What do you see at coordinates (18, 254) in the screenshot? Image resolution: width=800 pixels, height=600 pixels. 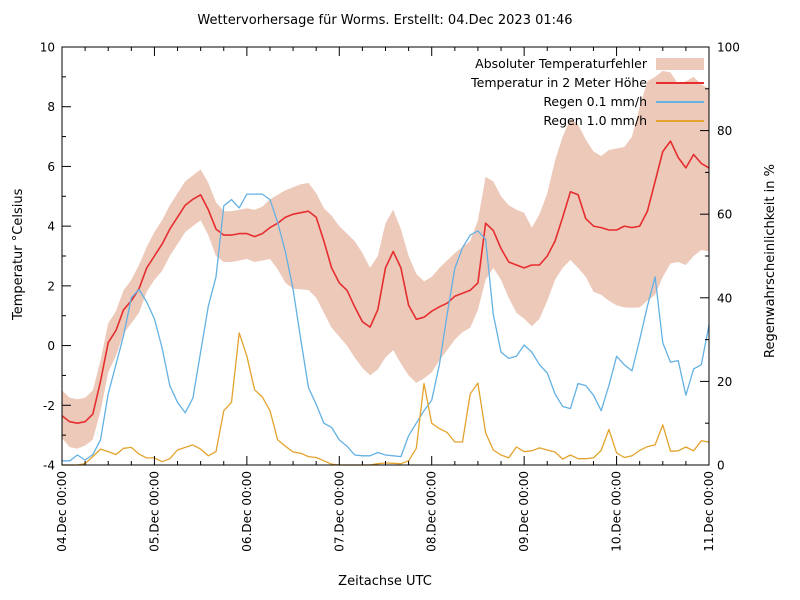 I see `left-axis-title: Temperatur °Celsius` at bounding box center [18, 254].